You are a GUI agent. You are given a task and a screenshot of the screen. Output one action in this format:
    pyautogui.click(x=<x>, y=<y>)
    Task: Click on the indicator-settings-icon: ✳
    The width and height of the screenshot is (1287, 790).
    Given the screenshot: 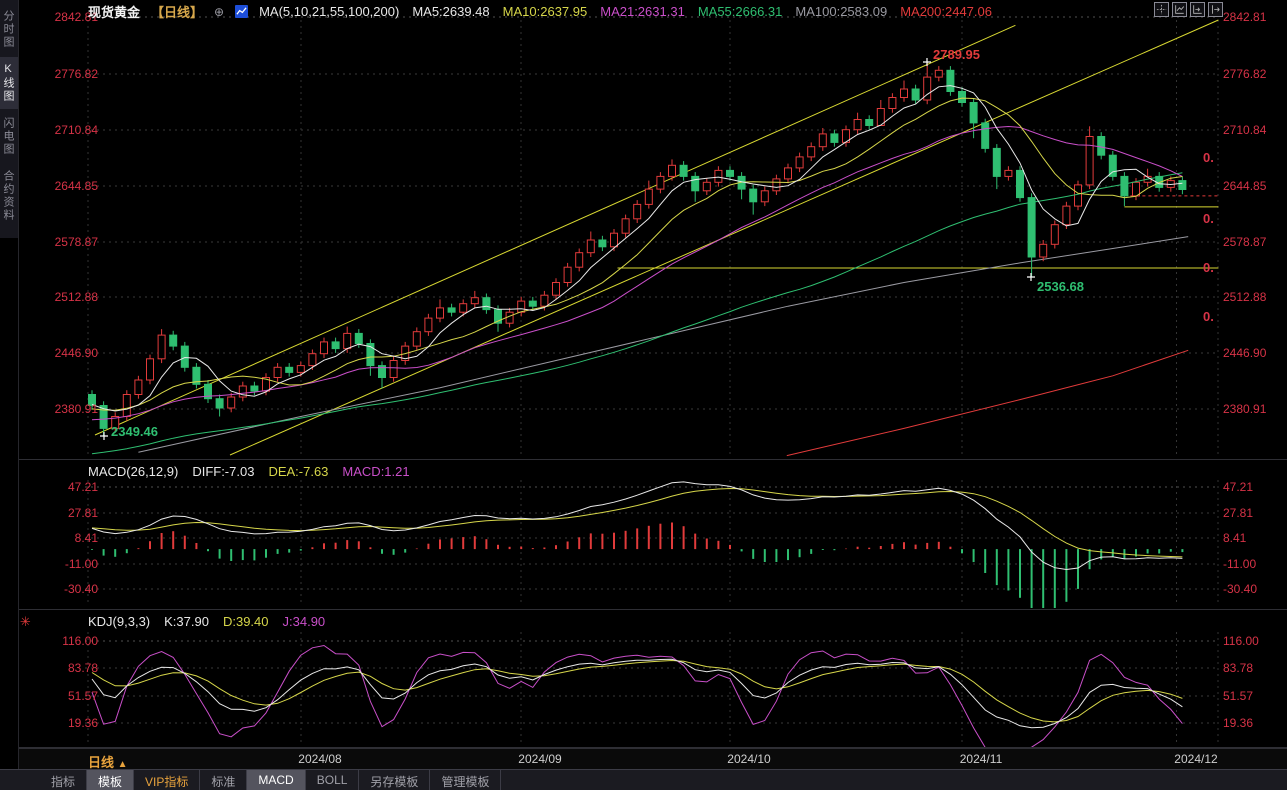 What is the action you would take?
    pyautogui.click(x=25, y=621)
    